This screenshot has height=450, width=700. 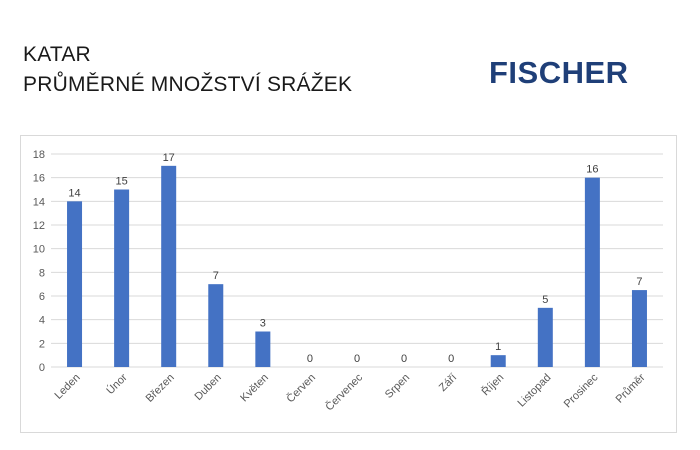 I want to click on x-tick-label: Červen, so click(x=301, y=388).